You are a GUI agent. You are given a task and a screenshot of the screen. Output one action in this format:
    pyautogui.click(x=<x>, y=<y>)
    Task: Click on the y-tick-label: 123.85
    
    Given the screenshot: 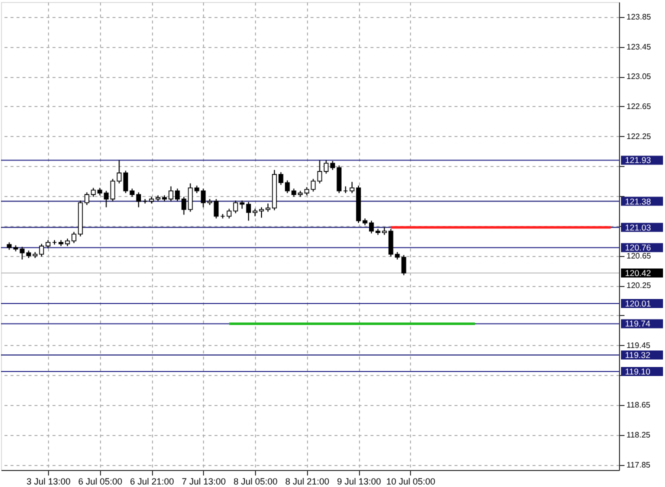 What is the action you would take?
    pyautogui.click(x=639, y=17)
    